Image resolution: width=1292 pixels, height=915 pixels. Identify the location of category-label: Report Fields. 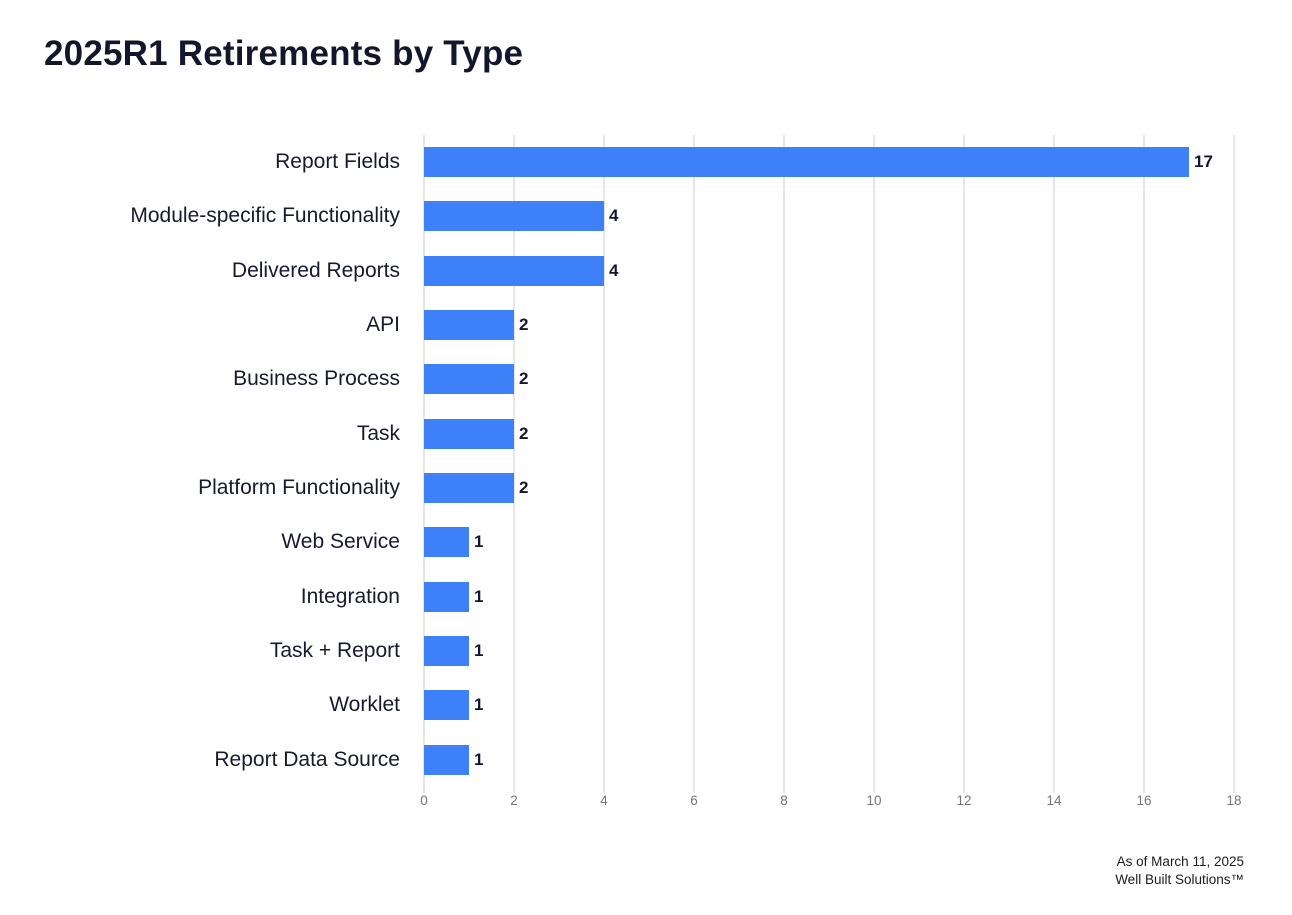
(337, 162).